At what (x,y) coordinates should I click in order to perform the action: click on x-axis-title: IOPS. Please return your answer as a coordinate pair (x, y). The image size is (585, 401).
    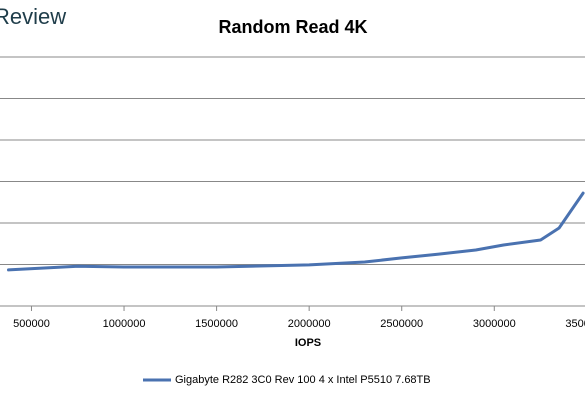
    Looking at the image, I should click on (308, 343).